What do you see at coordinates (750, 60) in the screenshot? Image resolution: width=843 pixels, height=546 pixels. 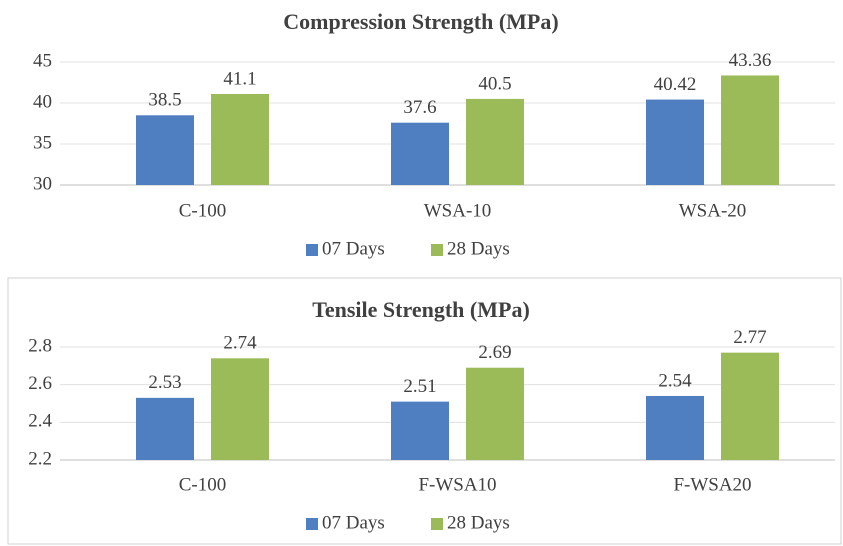 I see `data-label: 43.36` at bounding box center [750, 60].